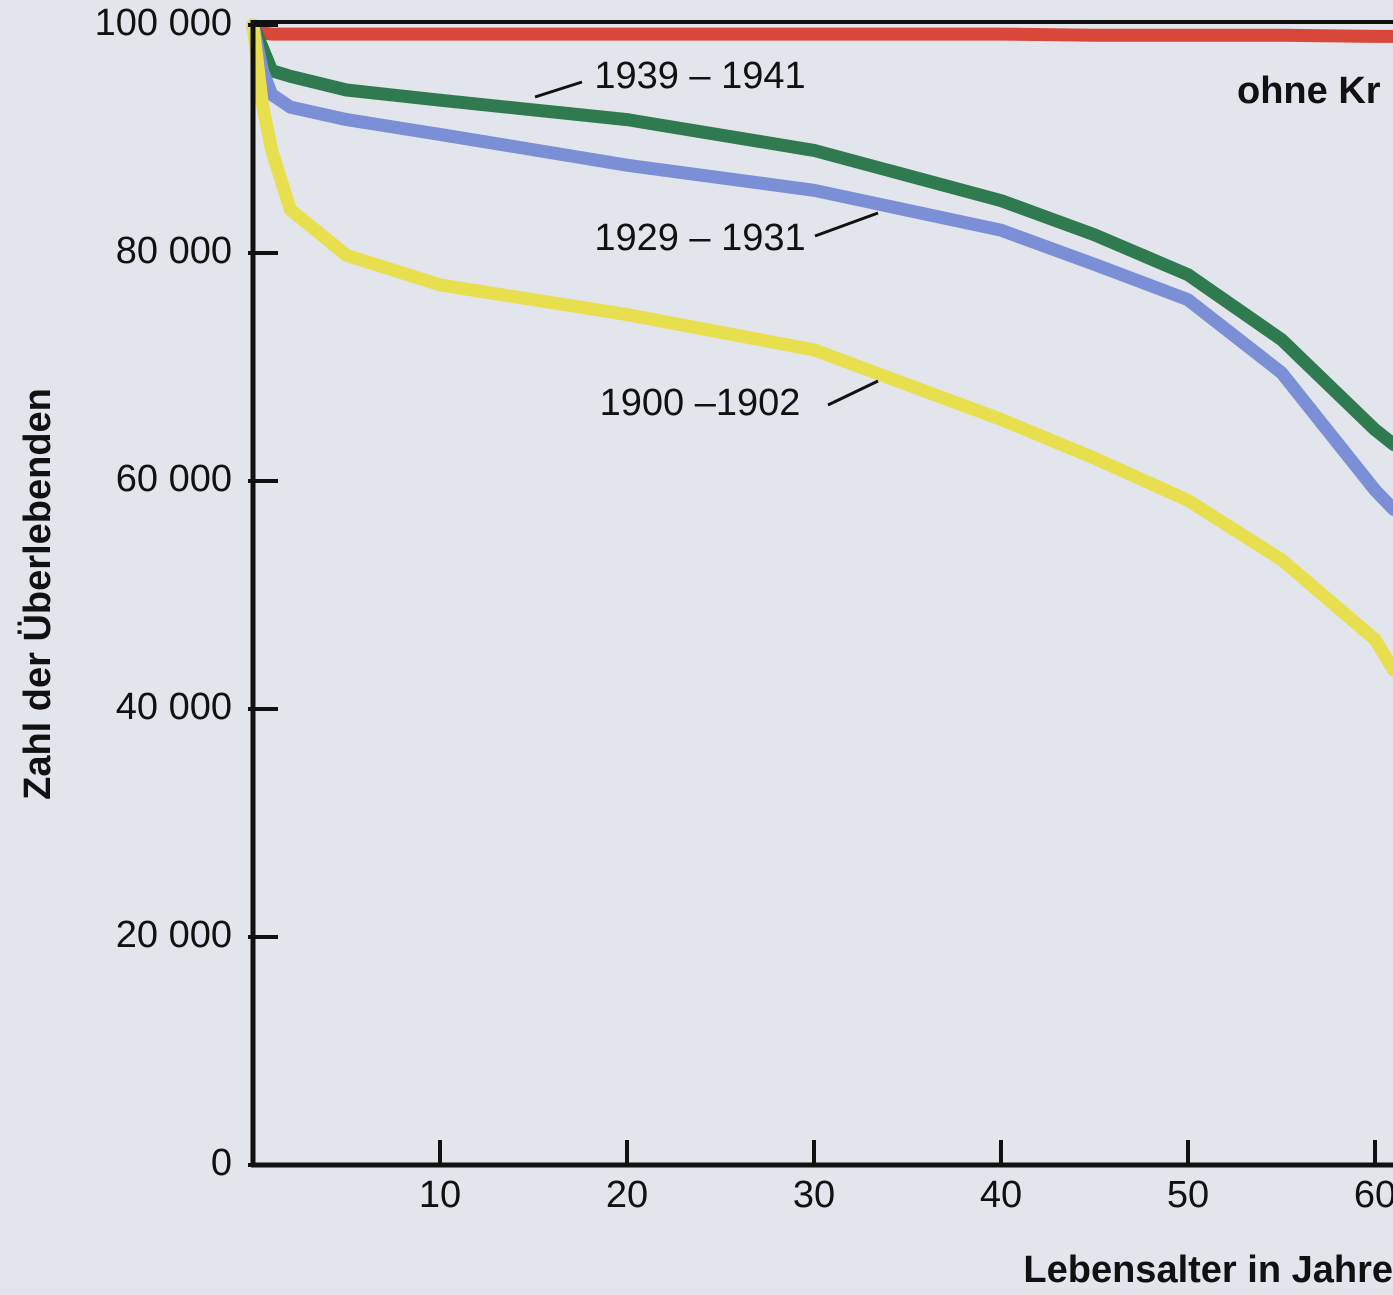 The height and width of the screenshot is (1295, 1393). What do you see at coordinates (1373, 1195) in the screenshot?
I see `x-tick-label: 60` at bounding box center [1373, 1195].